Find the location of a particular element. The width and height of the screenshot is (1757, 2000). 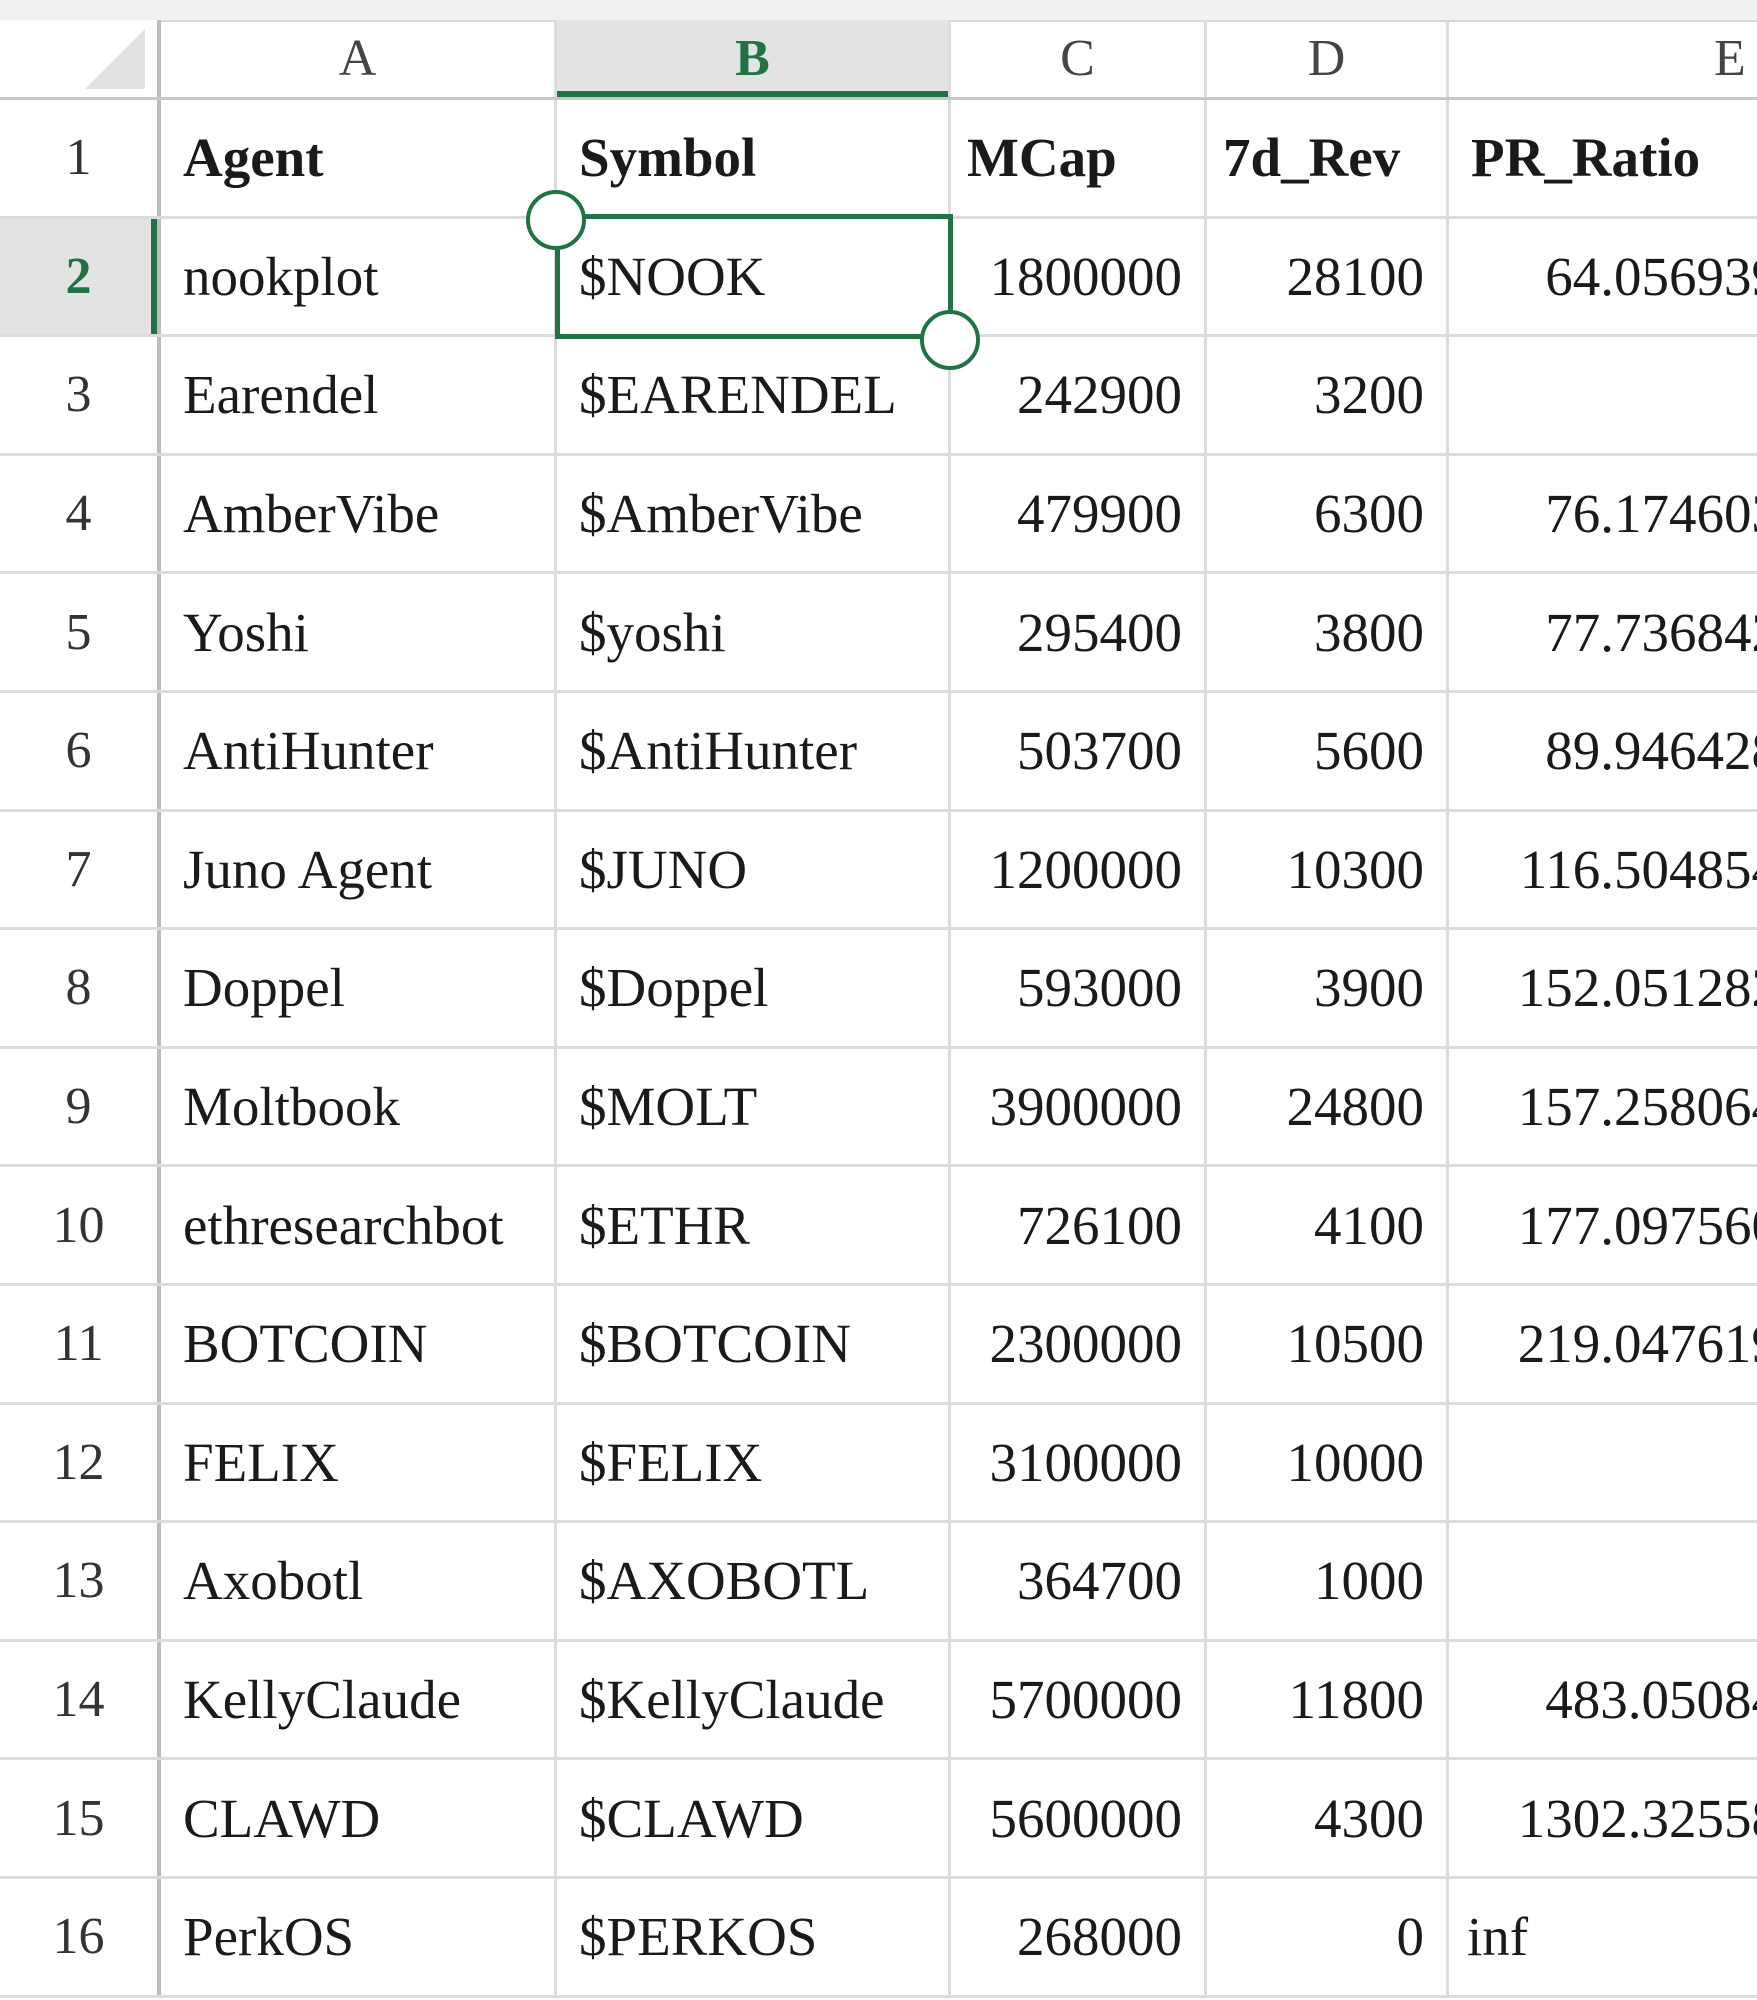

cell-agent: AntiHunter is located at coordinates (359, 750).